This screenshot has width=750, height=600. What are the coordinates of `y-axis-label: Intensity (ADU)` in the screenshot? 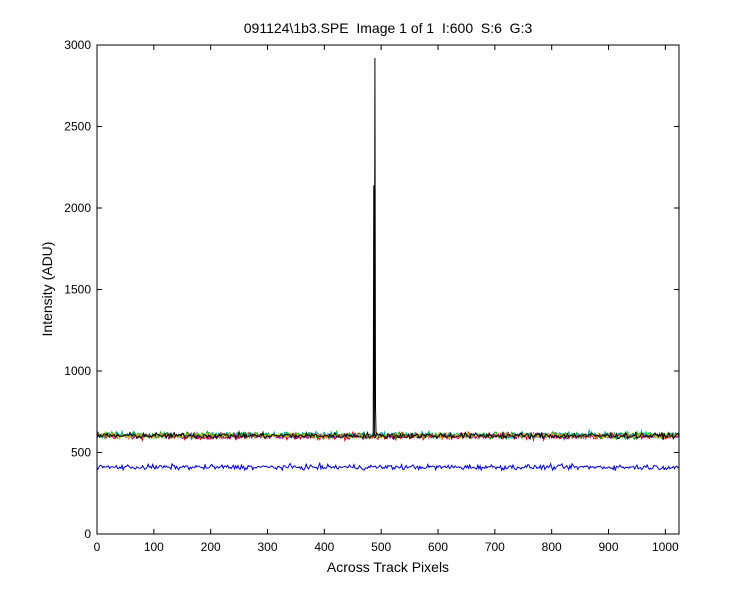 It's located at (47, 289).